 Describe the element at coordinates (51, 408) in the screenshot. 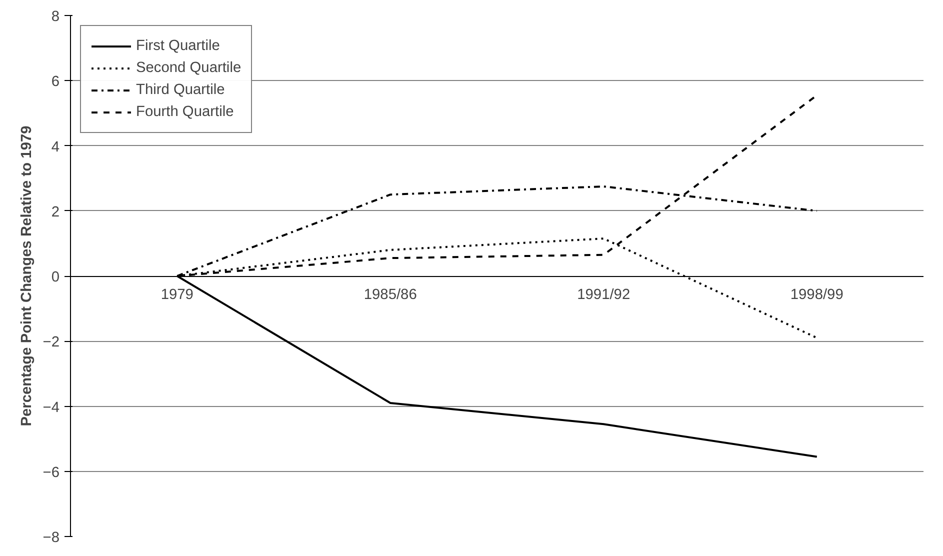

I see `y-tick-label: −4` at that location.